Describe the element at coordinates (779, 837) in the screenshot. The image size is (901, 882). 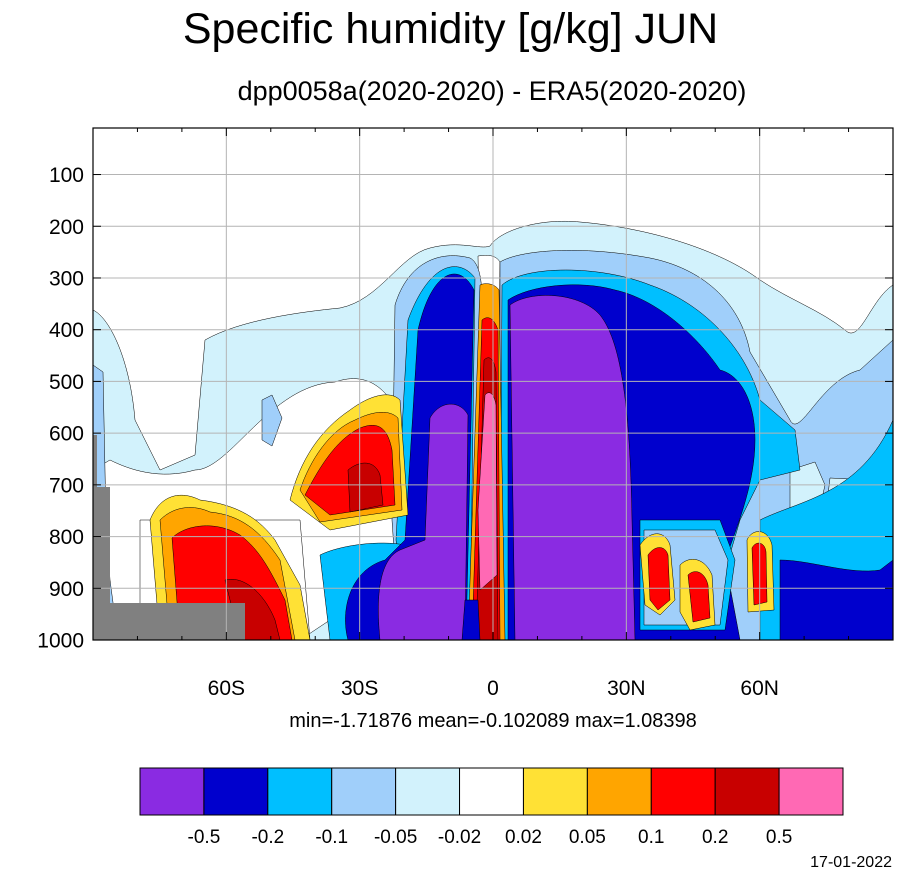
I see `colorbar-label: 0.5` at that location.